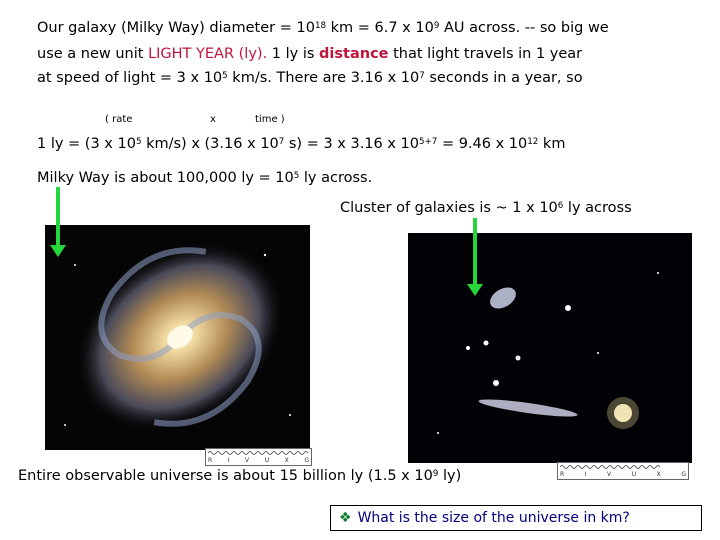  Describe the element at coordinates (493, 518) in the screenshot. I see `question-text: What is the size of the universe in km?` at that location.